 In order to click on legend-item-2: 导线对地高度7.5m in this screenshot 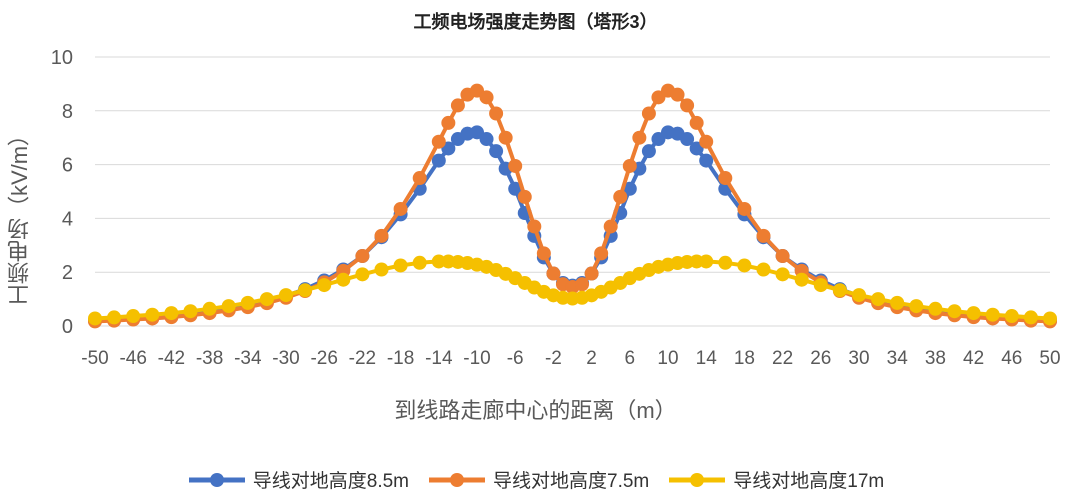, I will do `click(538, 479)`.